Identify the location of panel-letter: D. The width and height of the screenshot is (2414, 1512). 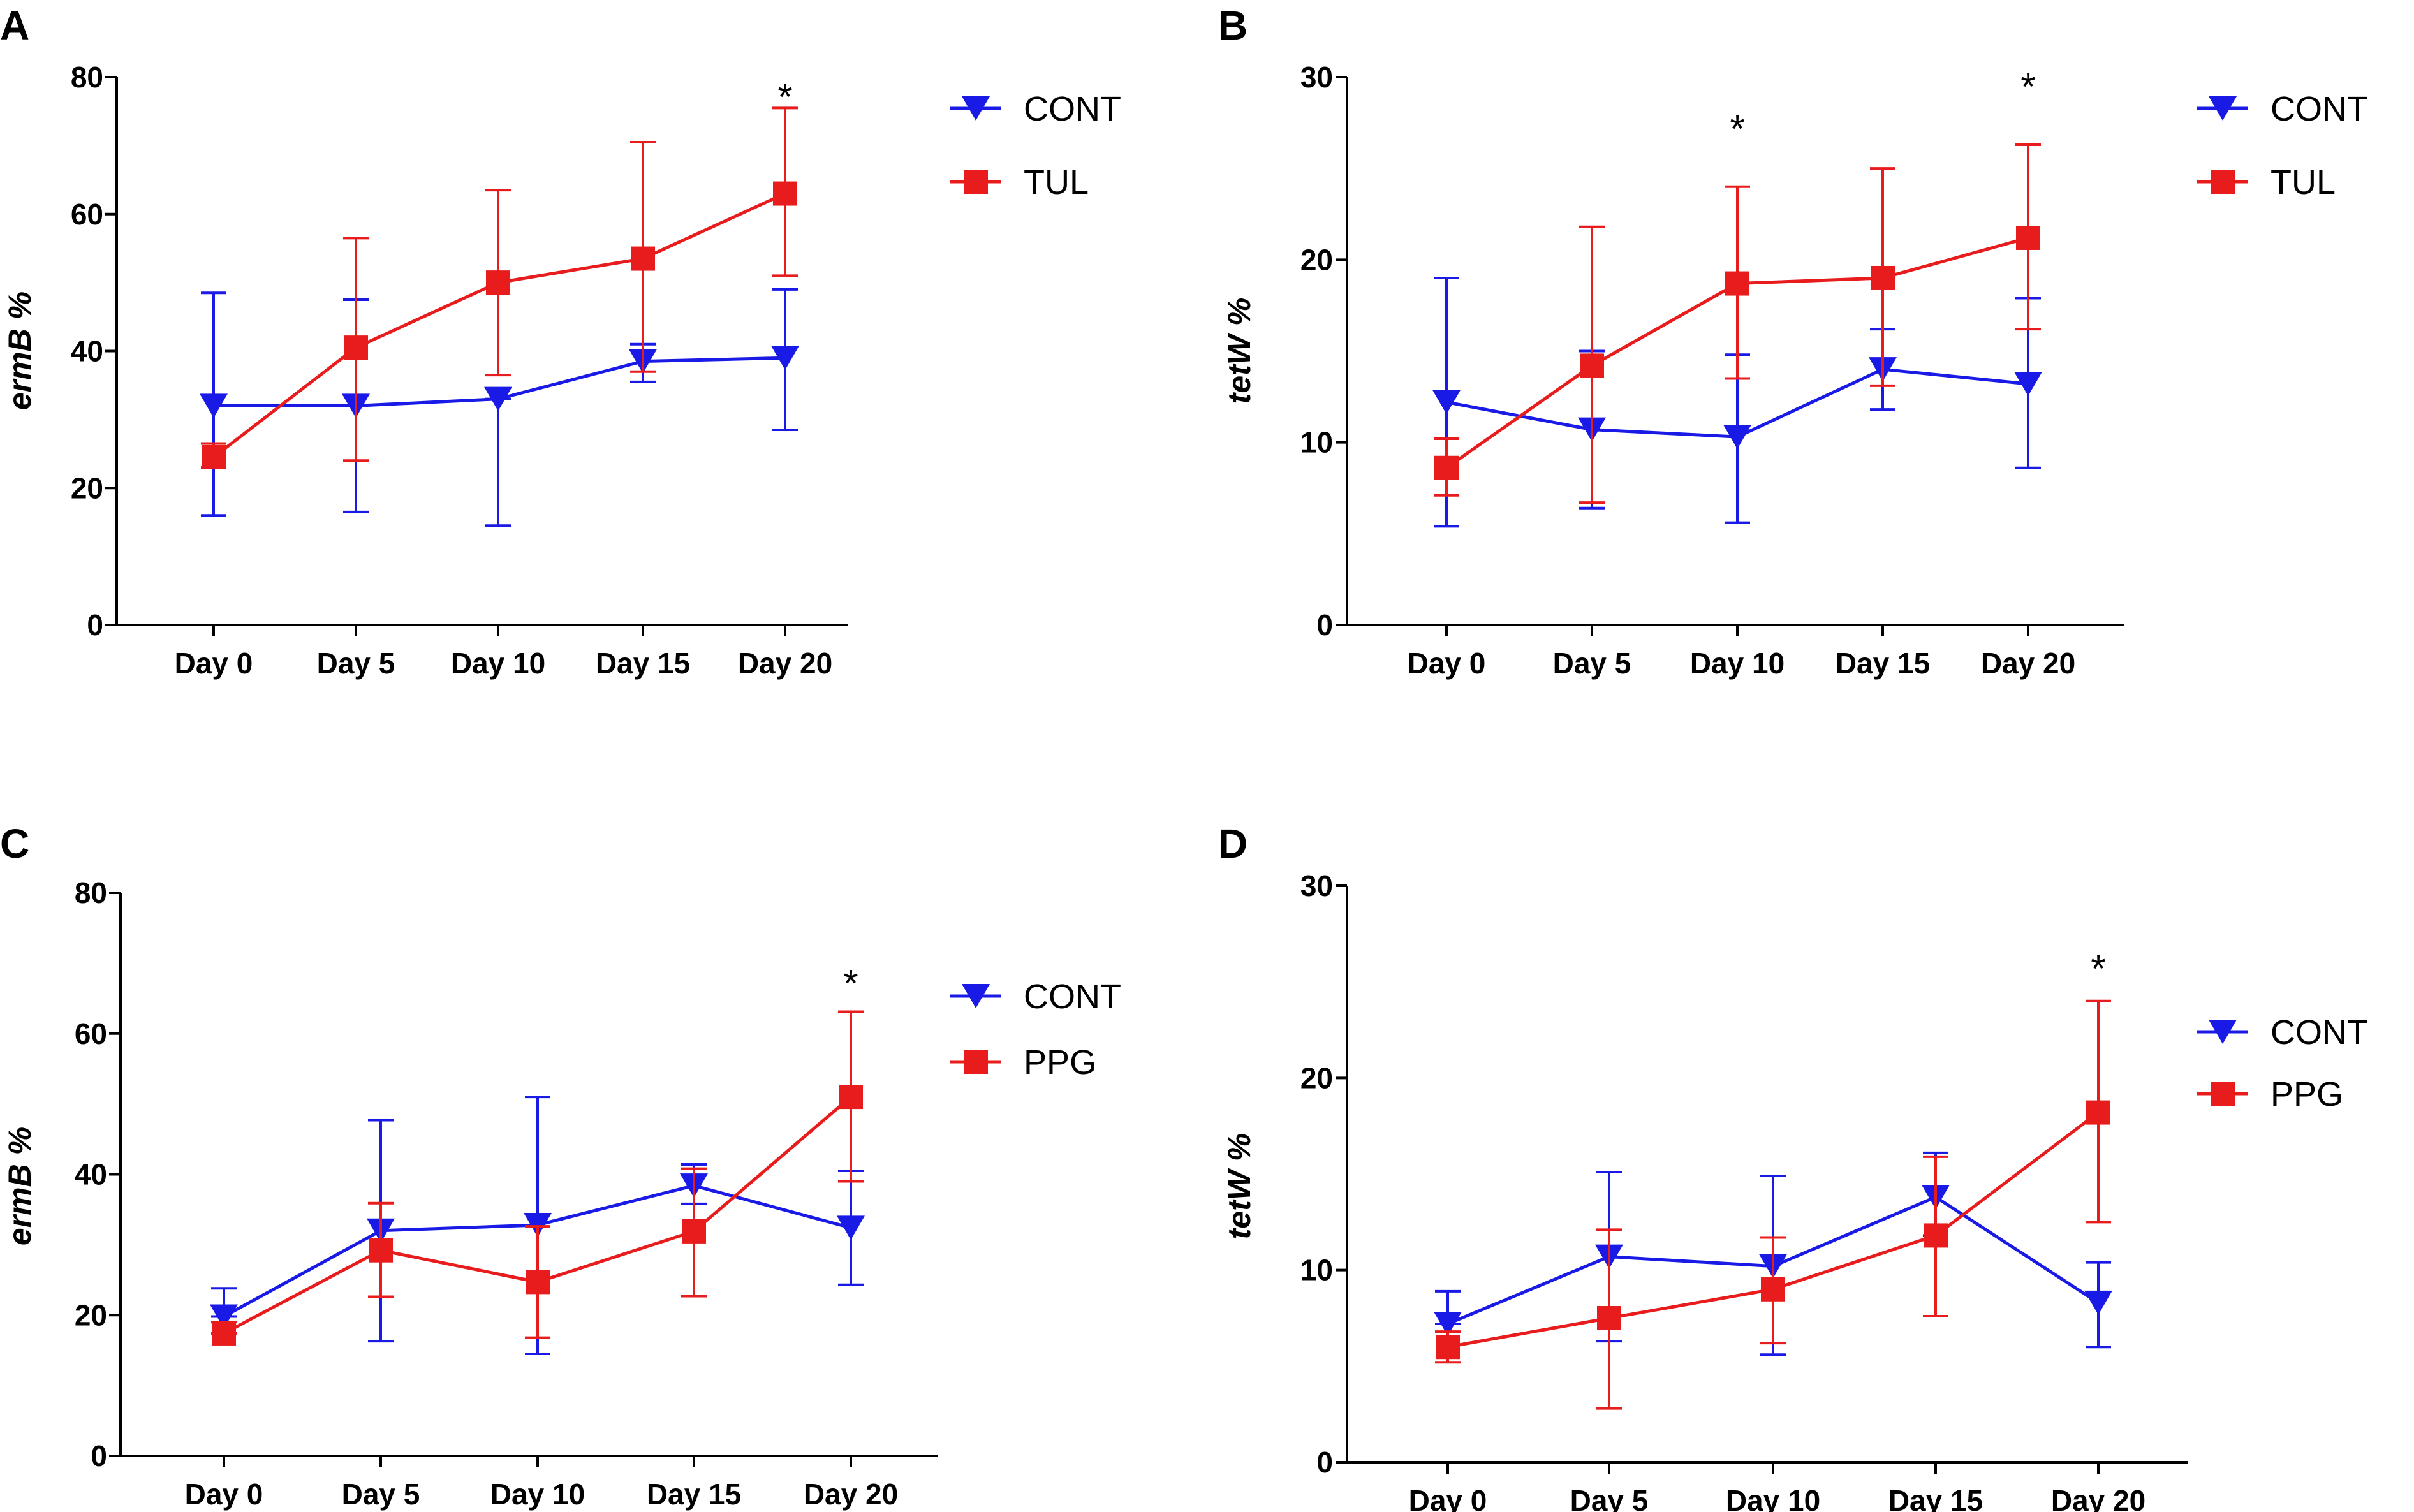
(1232, 844).